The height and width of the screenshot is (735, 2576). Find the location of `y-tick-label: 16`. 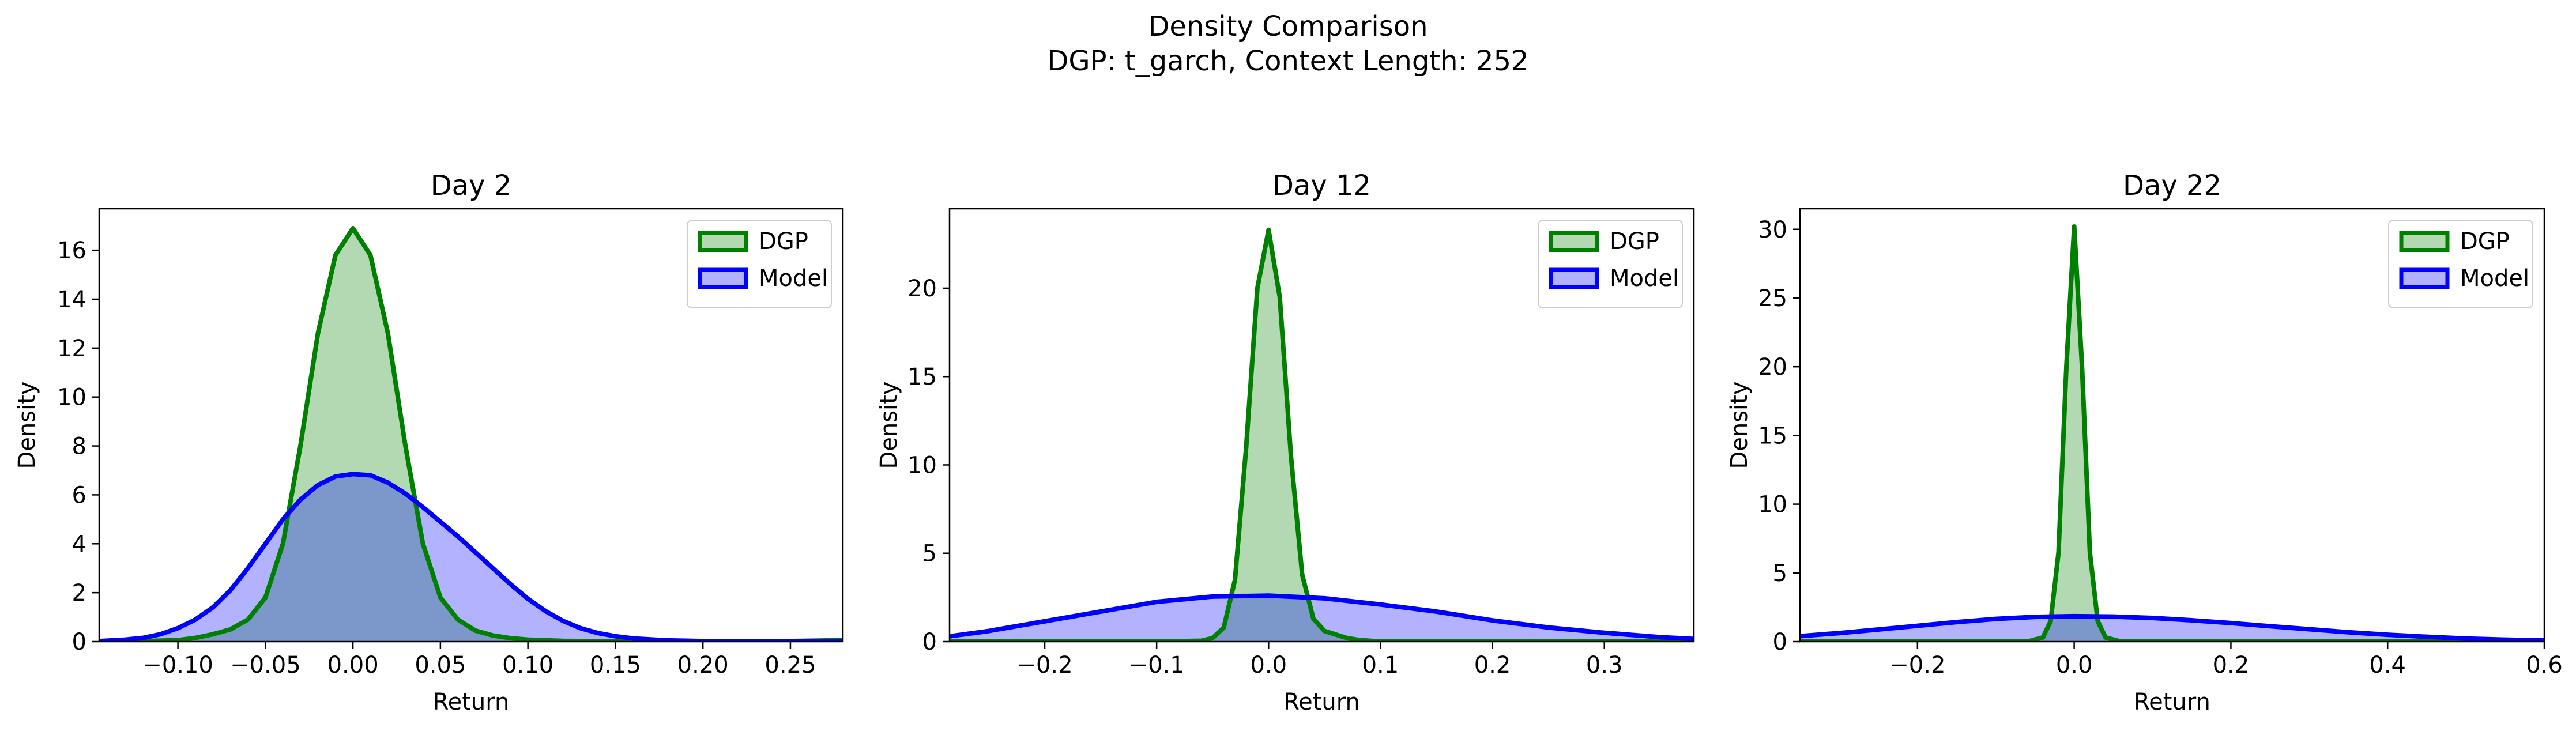

y-tick-label: 16 is located at coordinates (71, 251).